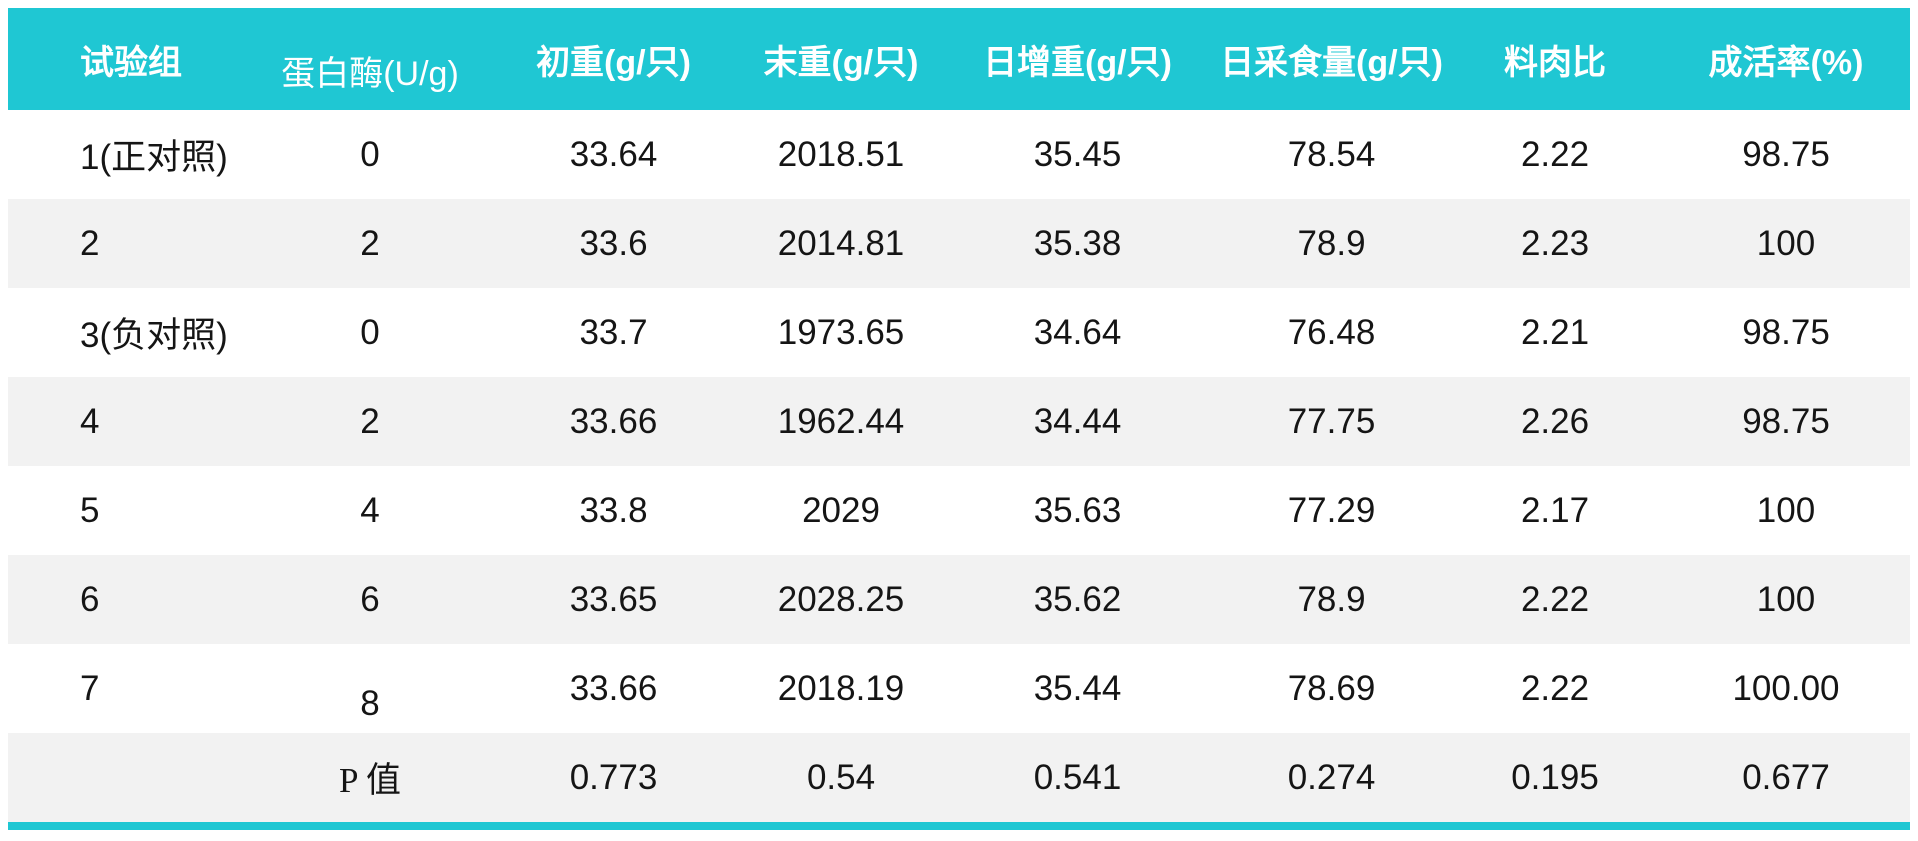 The image size is (1918, 841). Describe the element at coordinates (613, 243) in the screenshot. I see `cell-initial-weight: 33.6` at that location.